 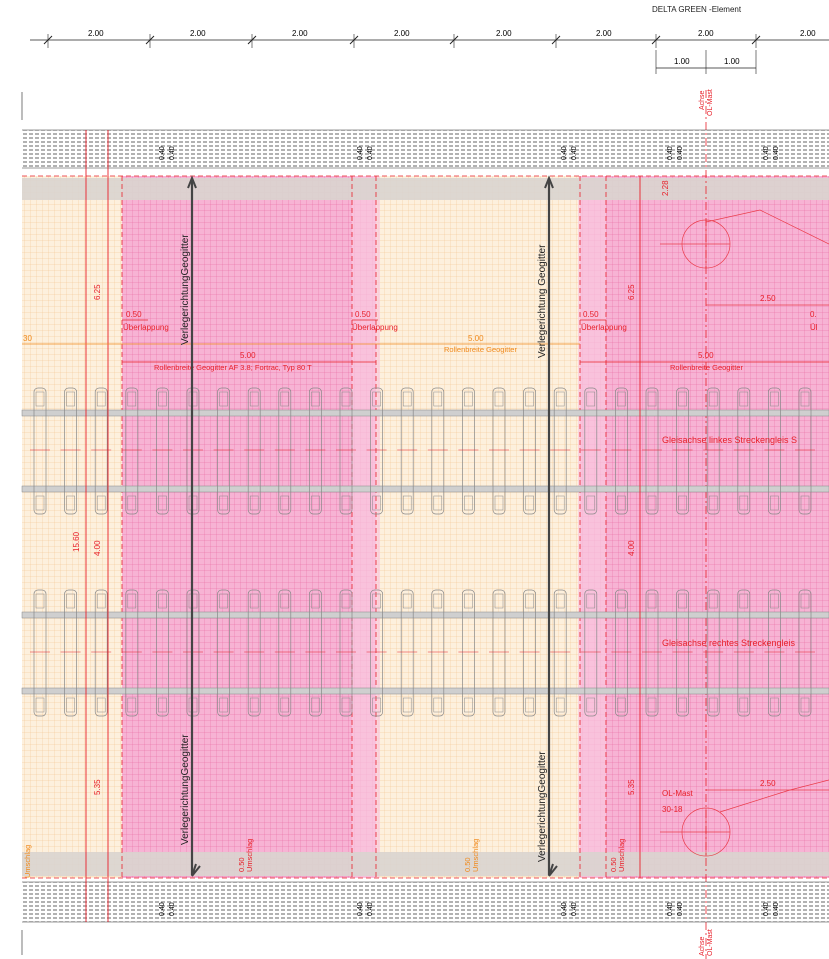 I want to click on edge-hatch-top, so click(x=425, y=149).